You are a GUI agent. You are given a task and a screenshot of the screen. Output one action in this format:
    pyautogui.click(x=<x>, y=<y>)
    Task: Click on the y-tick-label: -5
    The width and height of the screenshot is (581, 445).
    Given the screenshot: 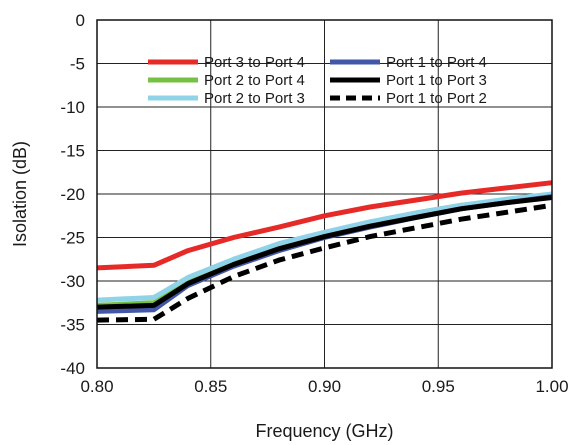 What is the action you would take?
    pyautogui.click(x=77, y=64)
    